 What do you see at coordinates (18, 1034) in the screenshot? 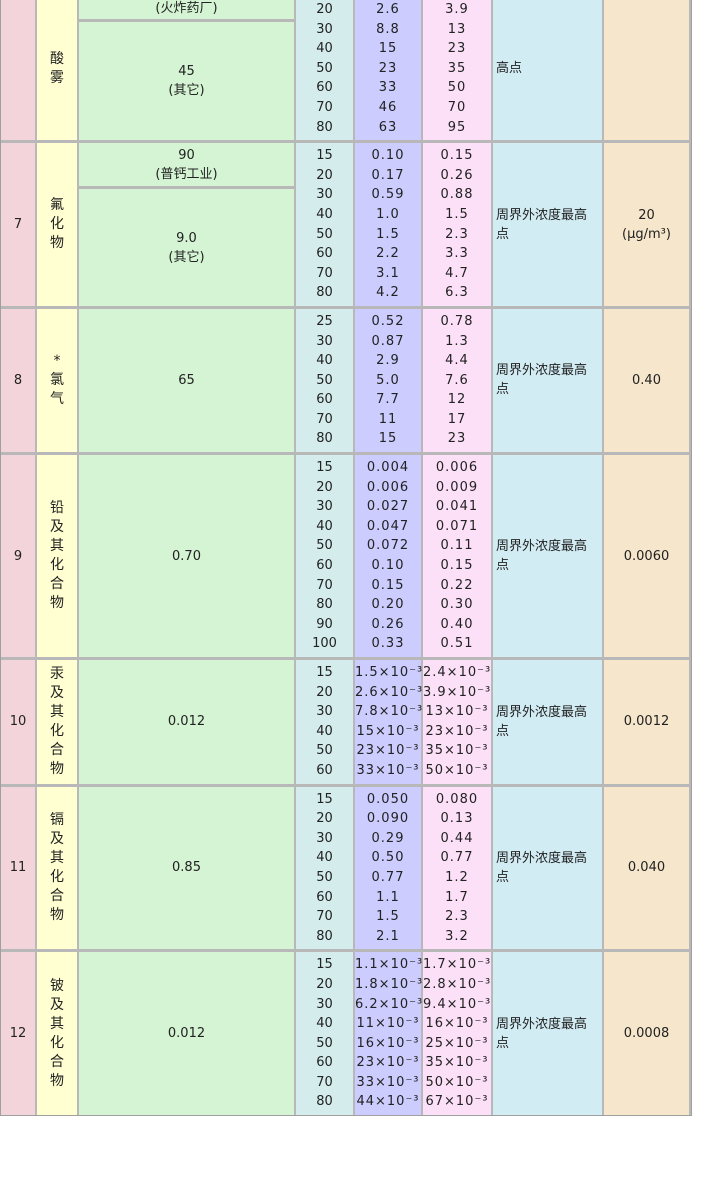
I see `row-number: 12` at bounding box center [18, 1034].